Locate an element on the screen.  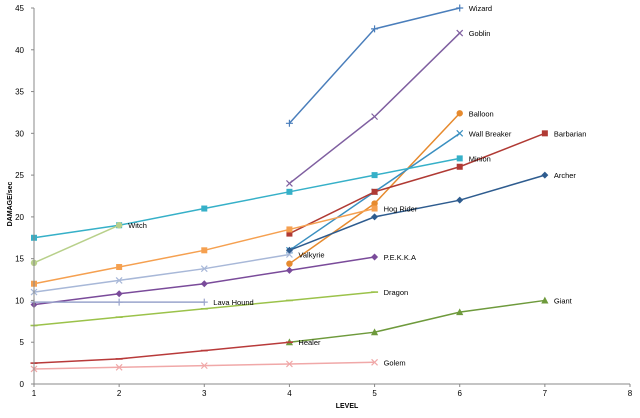
series-label-valkyrie: Valkyrie is located at coordinates (311, 254).